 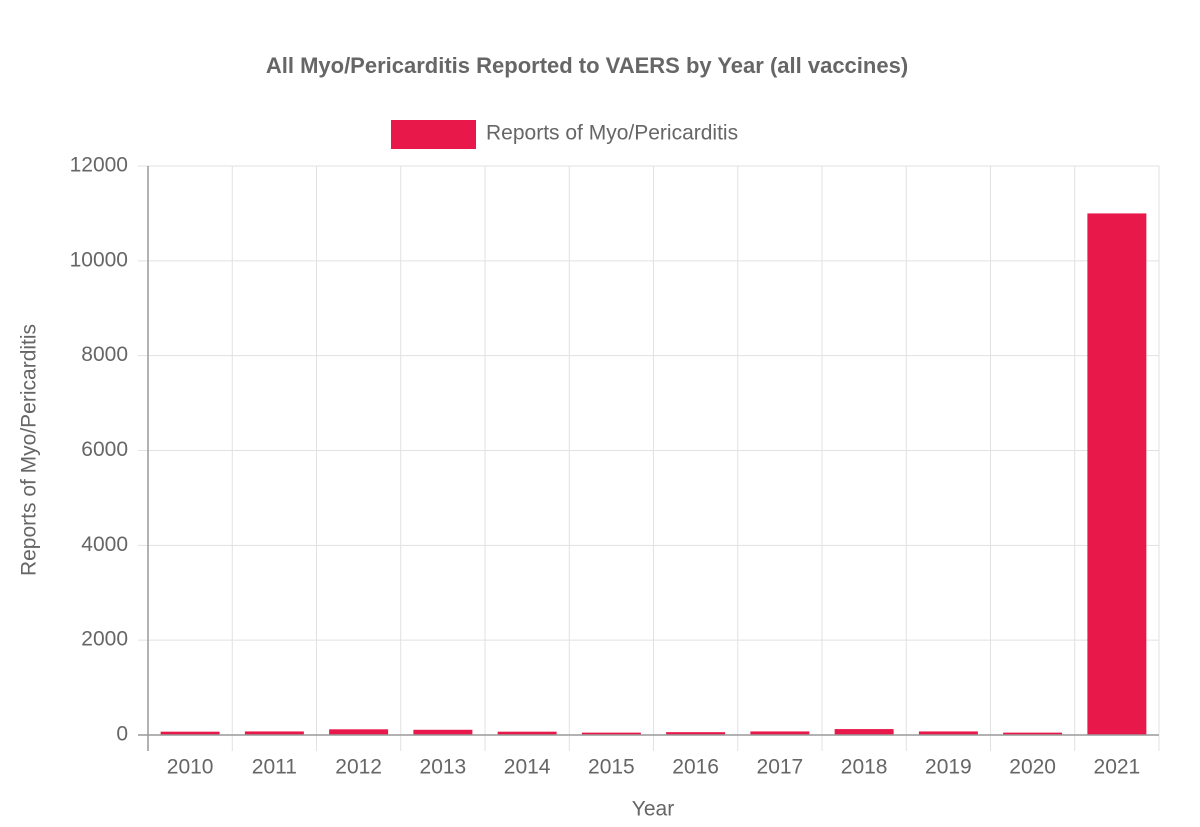 What do you see at coordinates (695, 767) in the screenshot?
I see `x-tick-label: 2016` at bounding box center [695, 767].